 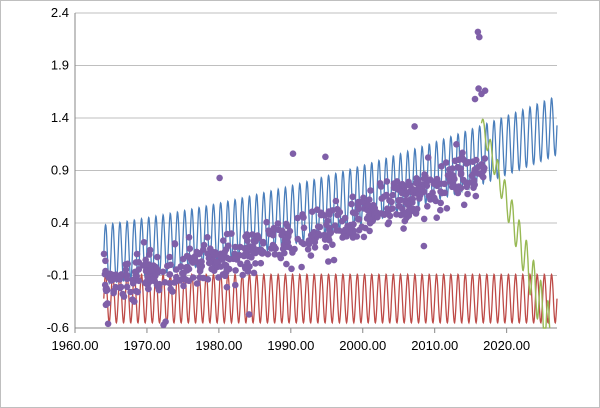 I want to click on y-tick-label: 0.4, so click(x=60, y=222).